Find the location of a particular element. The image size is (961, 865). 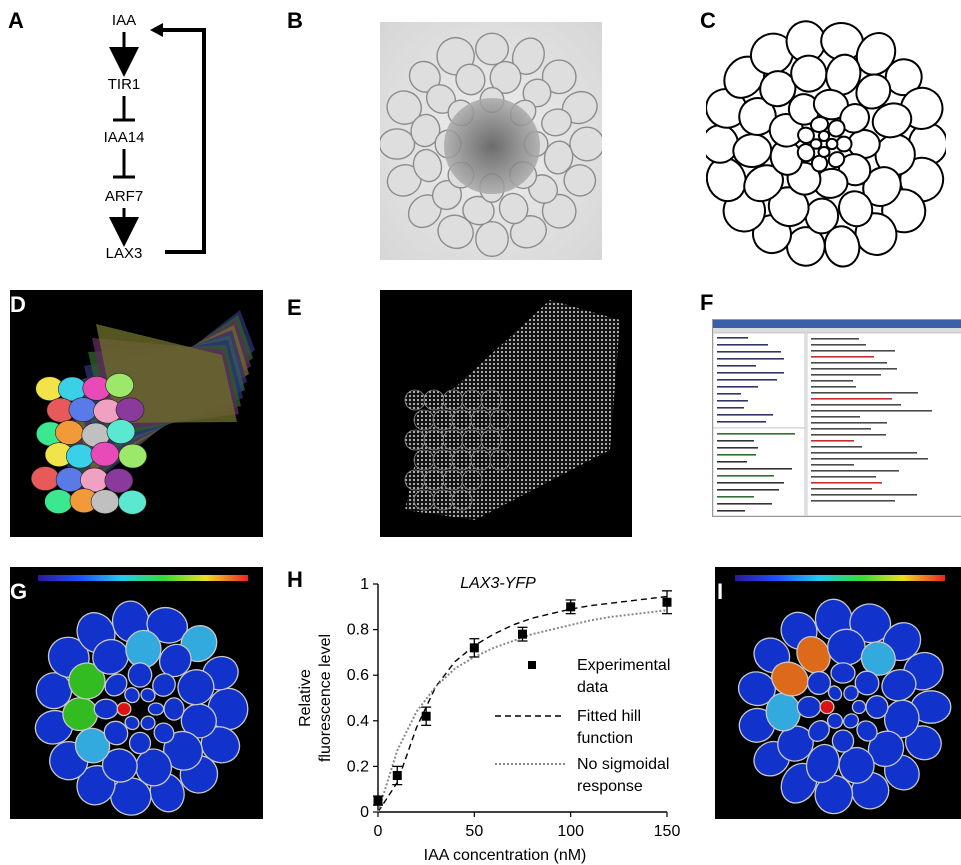

node-lax3: LAX3 is located at coordinates (124, 253).